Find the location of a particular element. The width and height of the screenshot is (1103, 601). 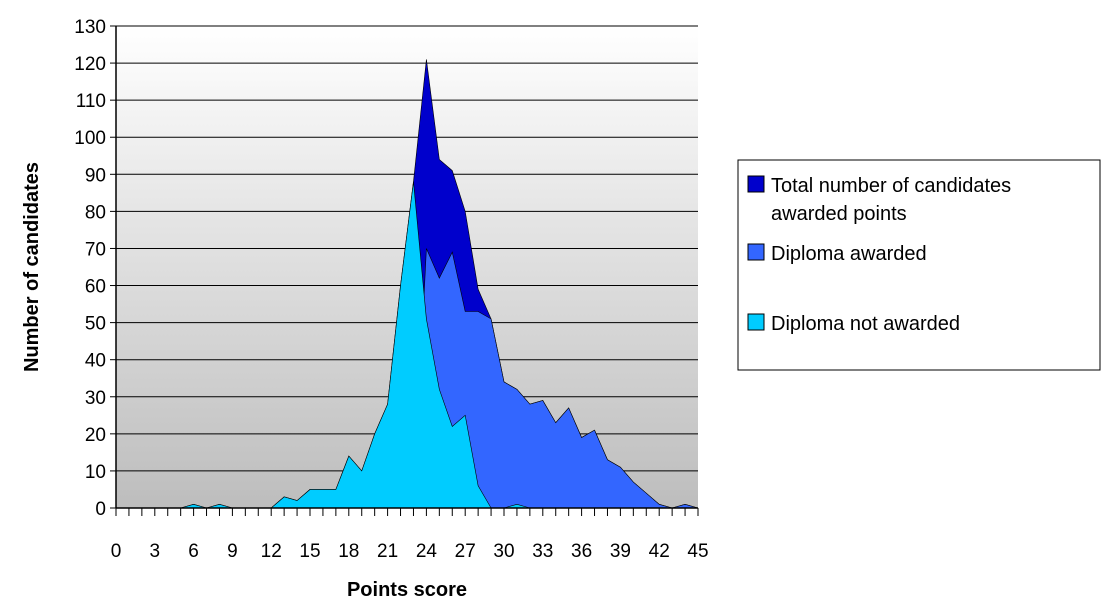

x-tick-label: 42 is located at coordinates (659, 551).